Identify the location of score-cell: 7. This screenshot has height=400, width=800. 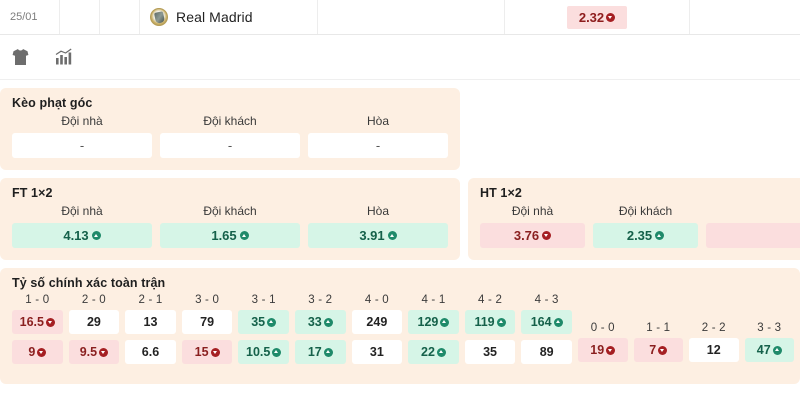
(658, 350).